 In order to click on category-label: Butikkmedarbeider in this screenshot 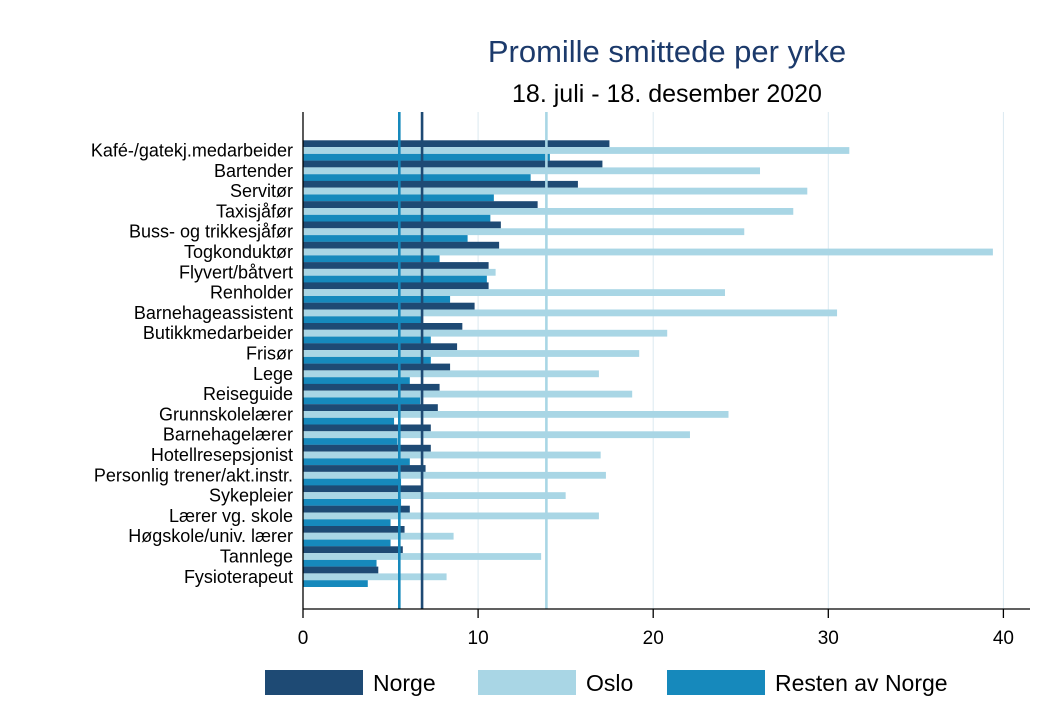, I will do `click(218, 333)`.